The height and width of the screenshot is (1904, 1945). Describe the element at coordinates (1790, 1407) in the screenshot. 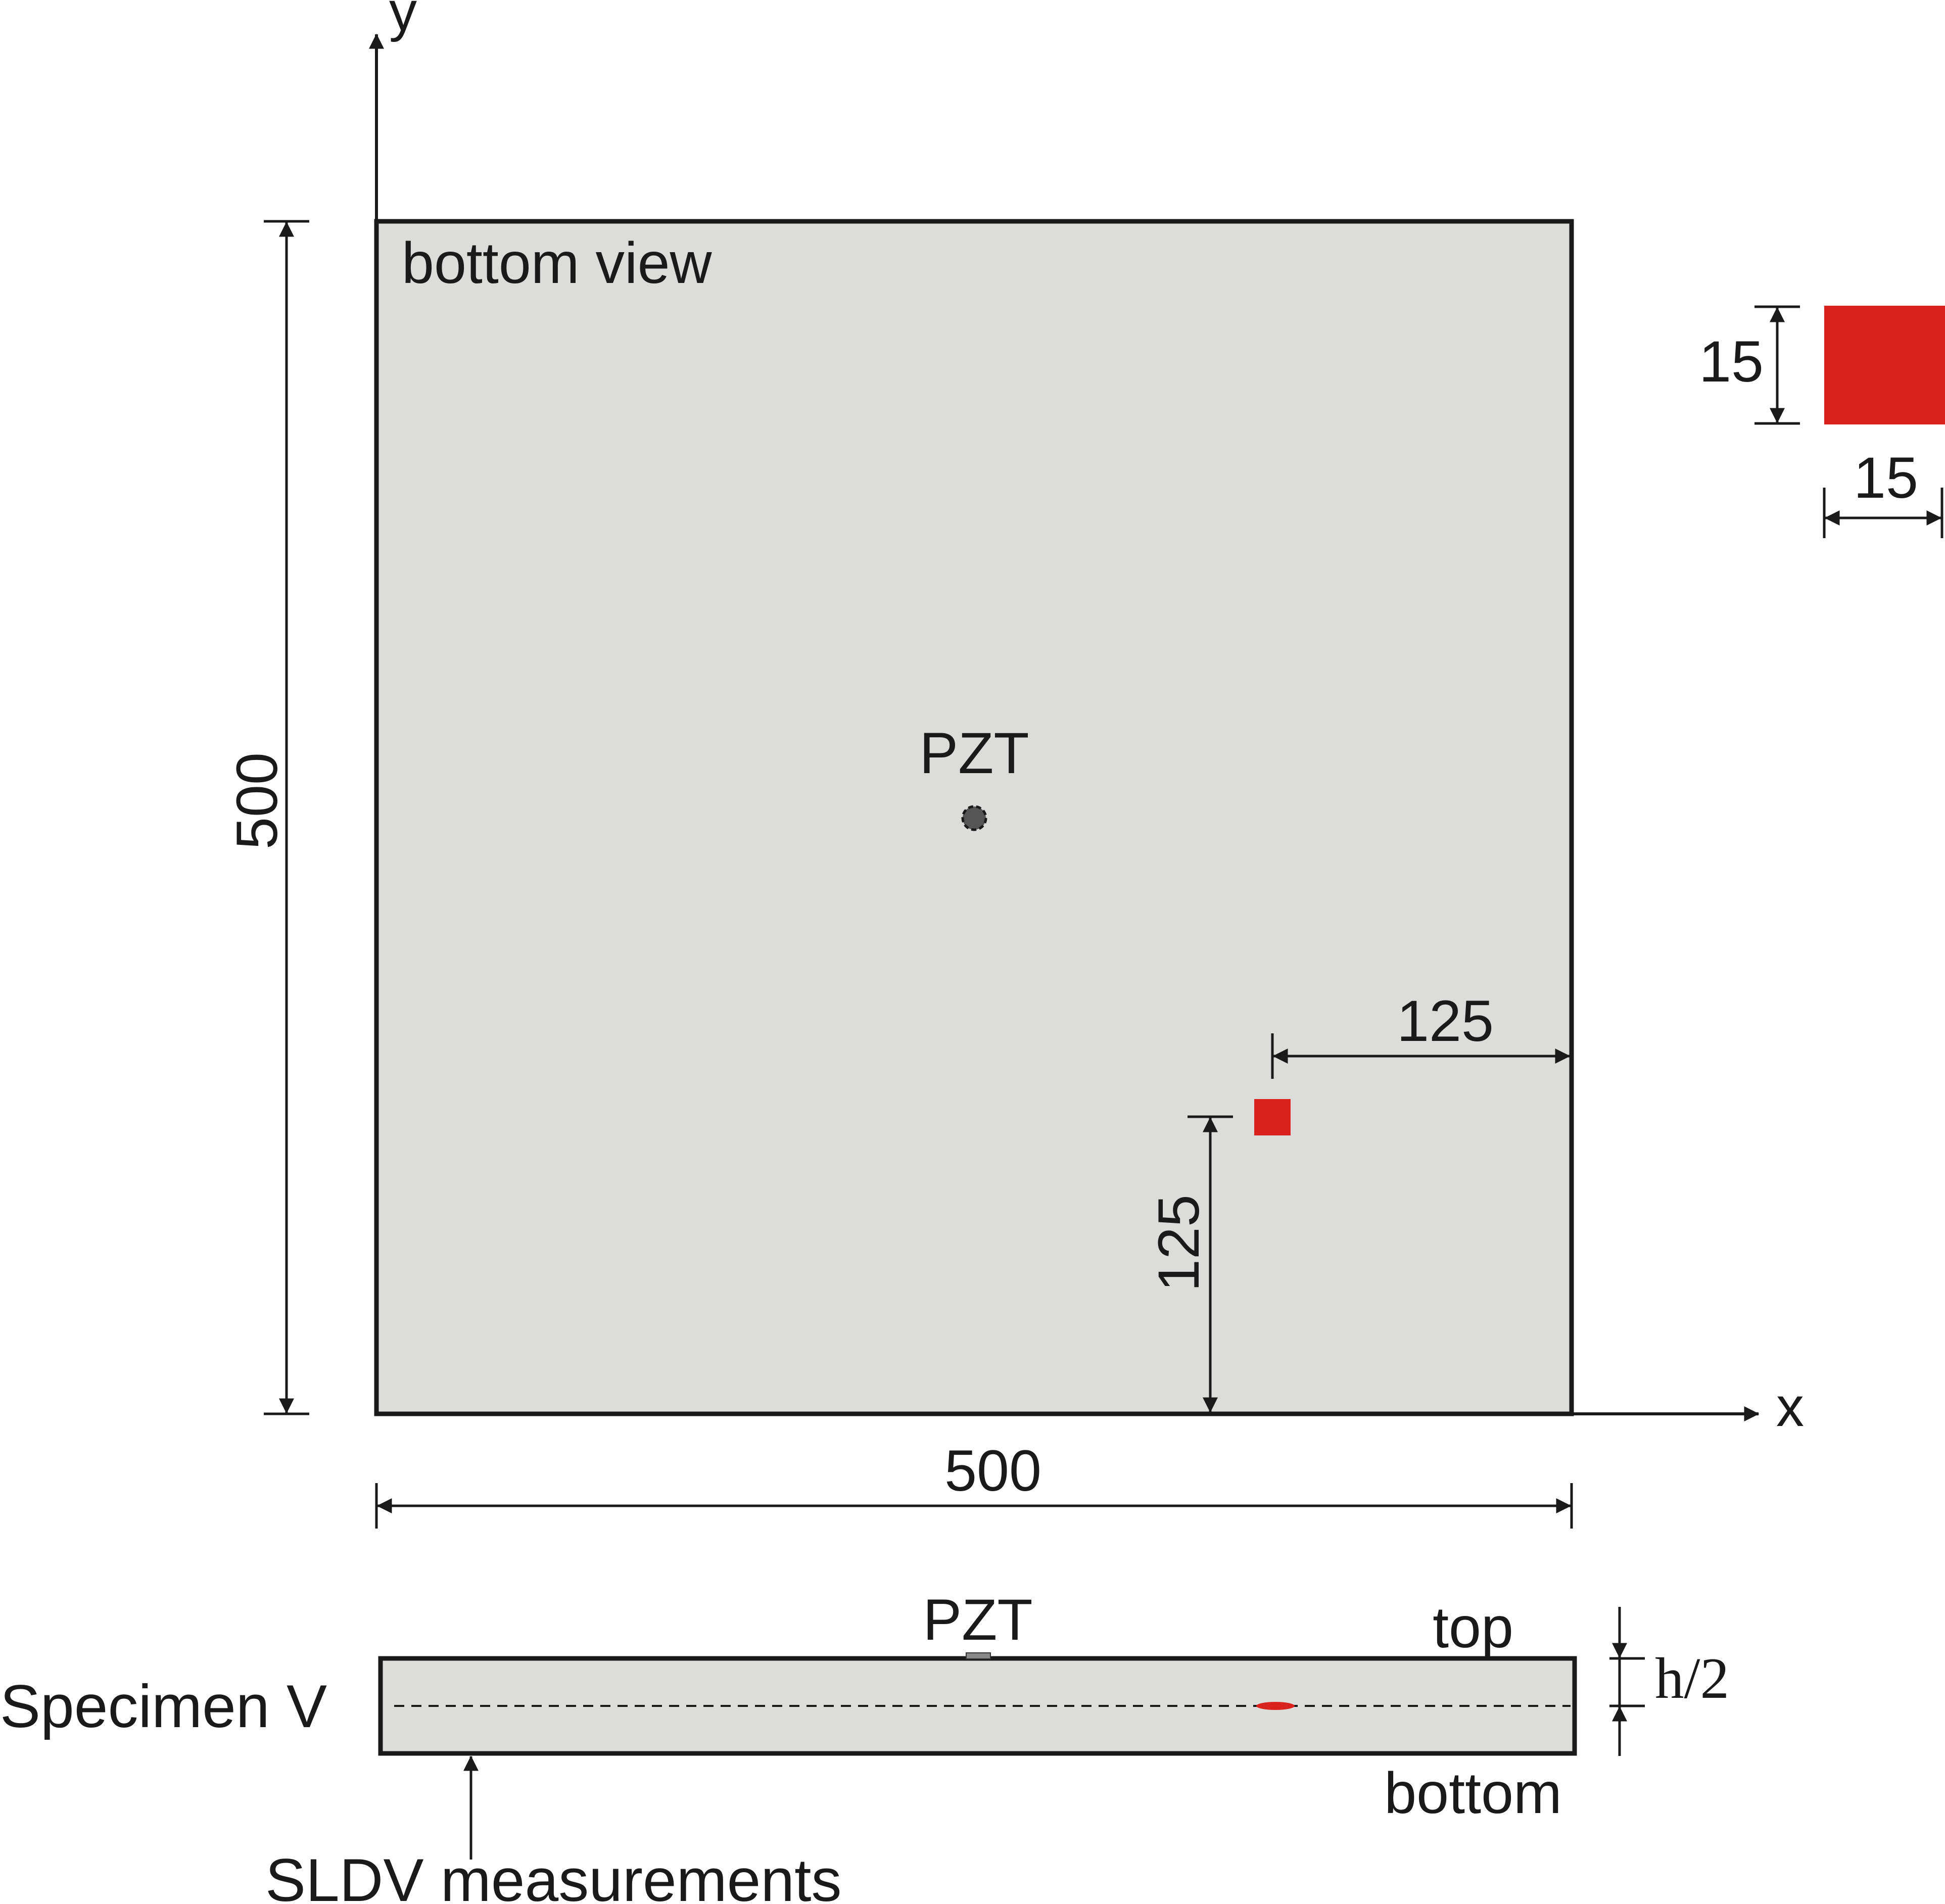

I see `x-axis-label: x` at that location.